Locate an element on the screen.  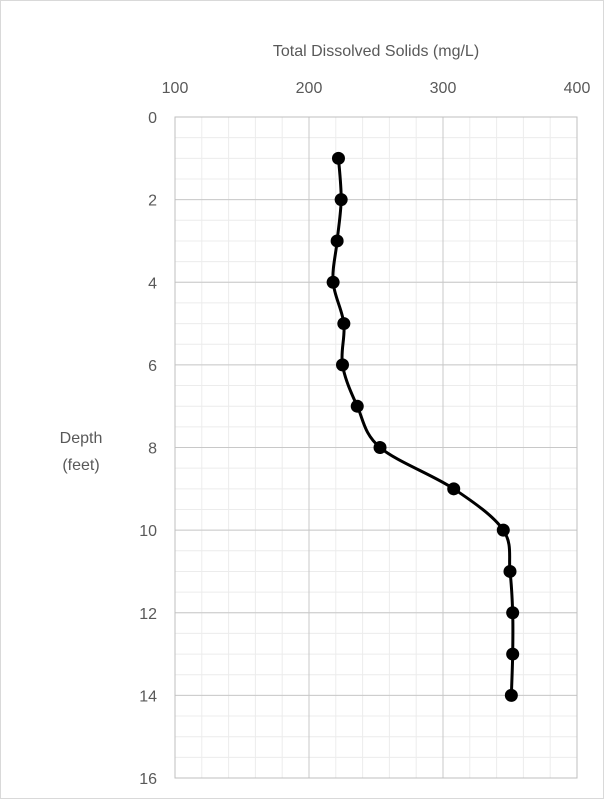
y-tick-label: 6 is located at coordinates (152, 366).